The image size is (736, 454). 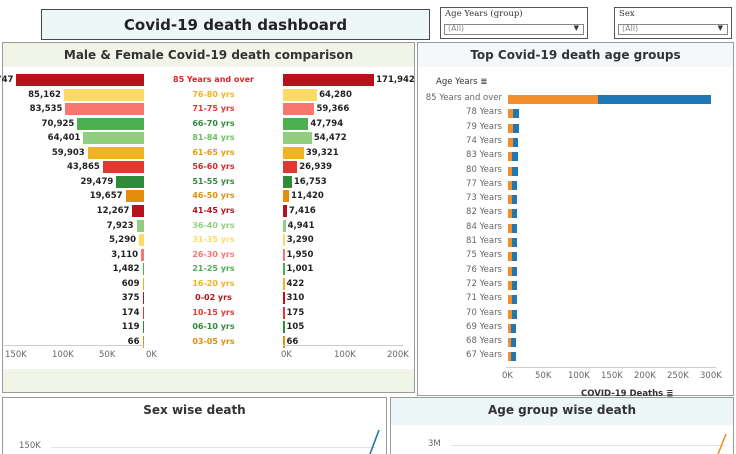 What do you see at coordinates (295, 298) in the screenshot?
I see `female-count: 310` at bounding box center [295, 298].